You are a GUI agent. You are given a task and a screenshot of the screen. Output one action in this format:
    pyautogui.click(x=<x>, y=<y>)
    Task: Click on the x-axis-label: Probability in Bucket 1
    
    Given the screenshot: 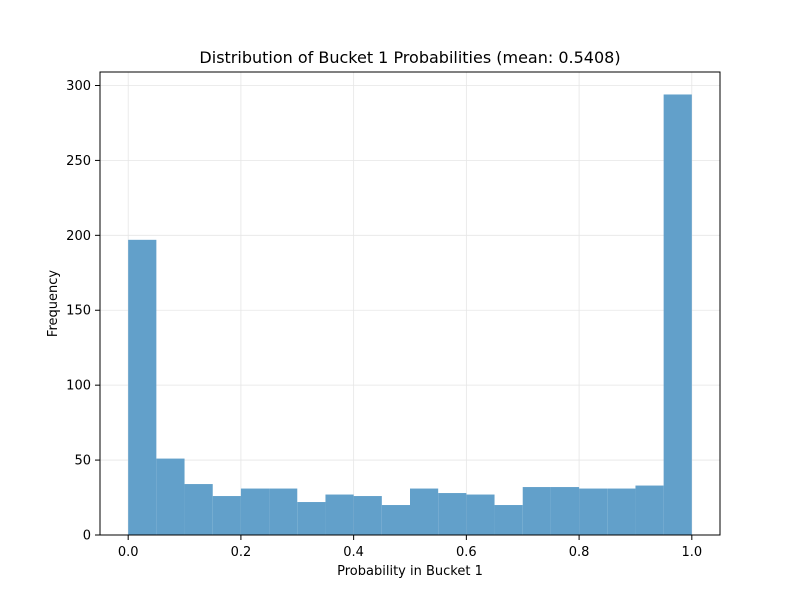 What is the action you would take?
    pyautogui.click(x=410, y=571)
    